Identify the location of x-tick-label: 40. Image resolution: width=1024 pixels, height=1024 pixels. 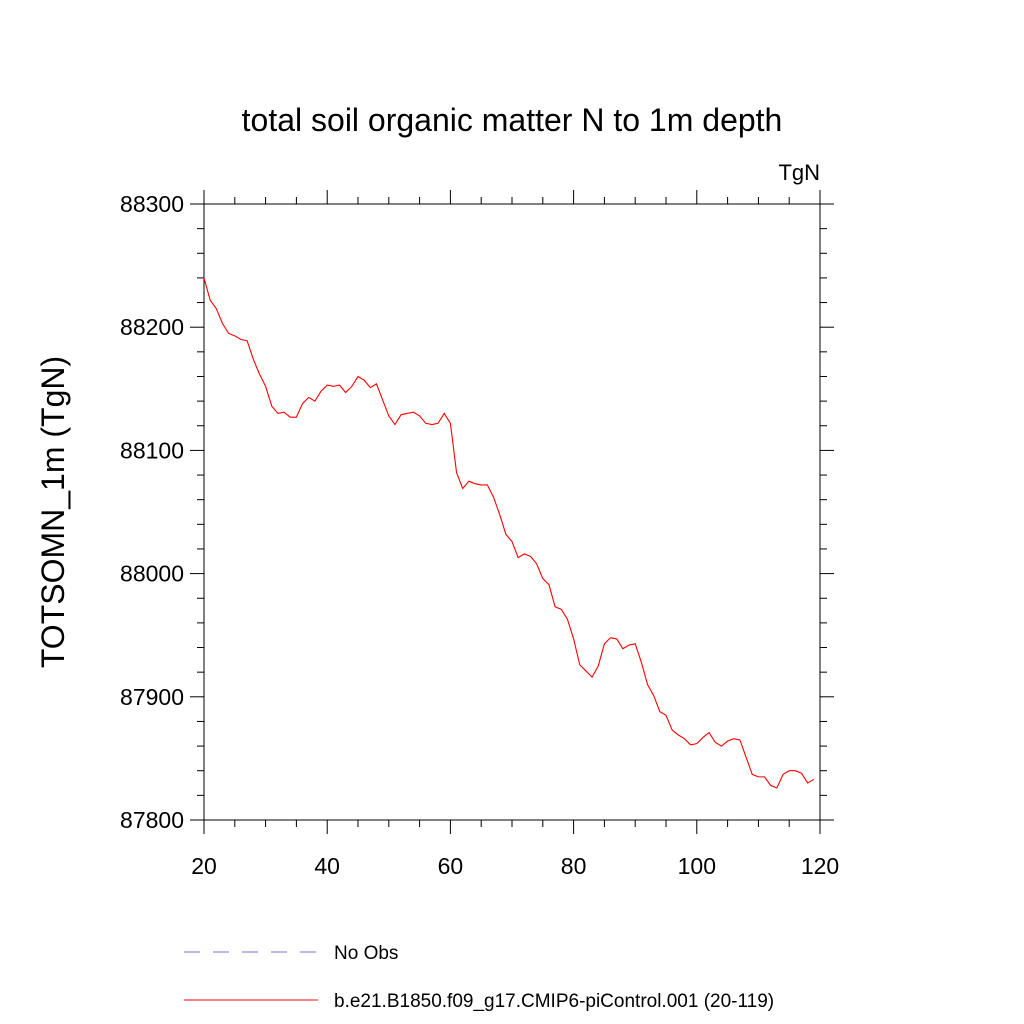
(327, 866).